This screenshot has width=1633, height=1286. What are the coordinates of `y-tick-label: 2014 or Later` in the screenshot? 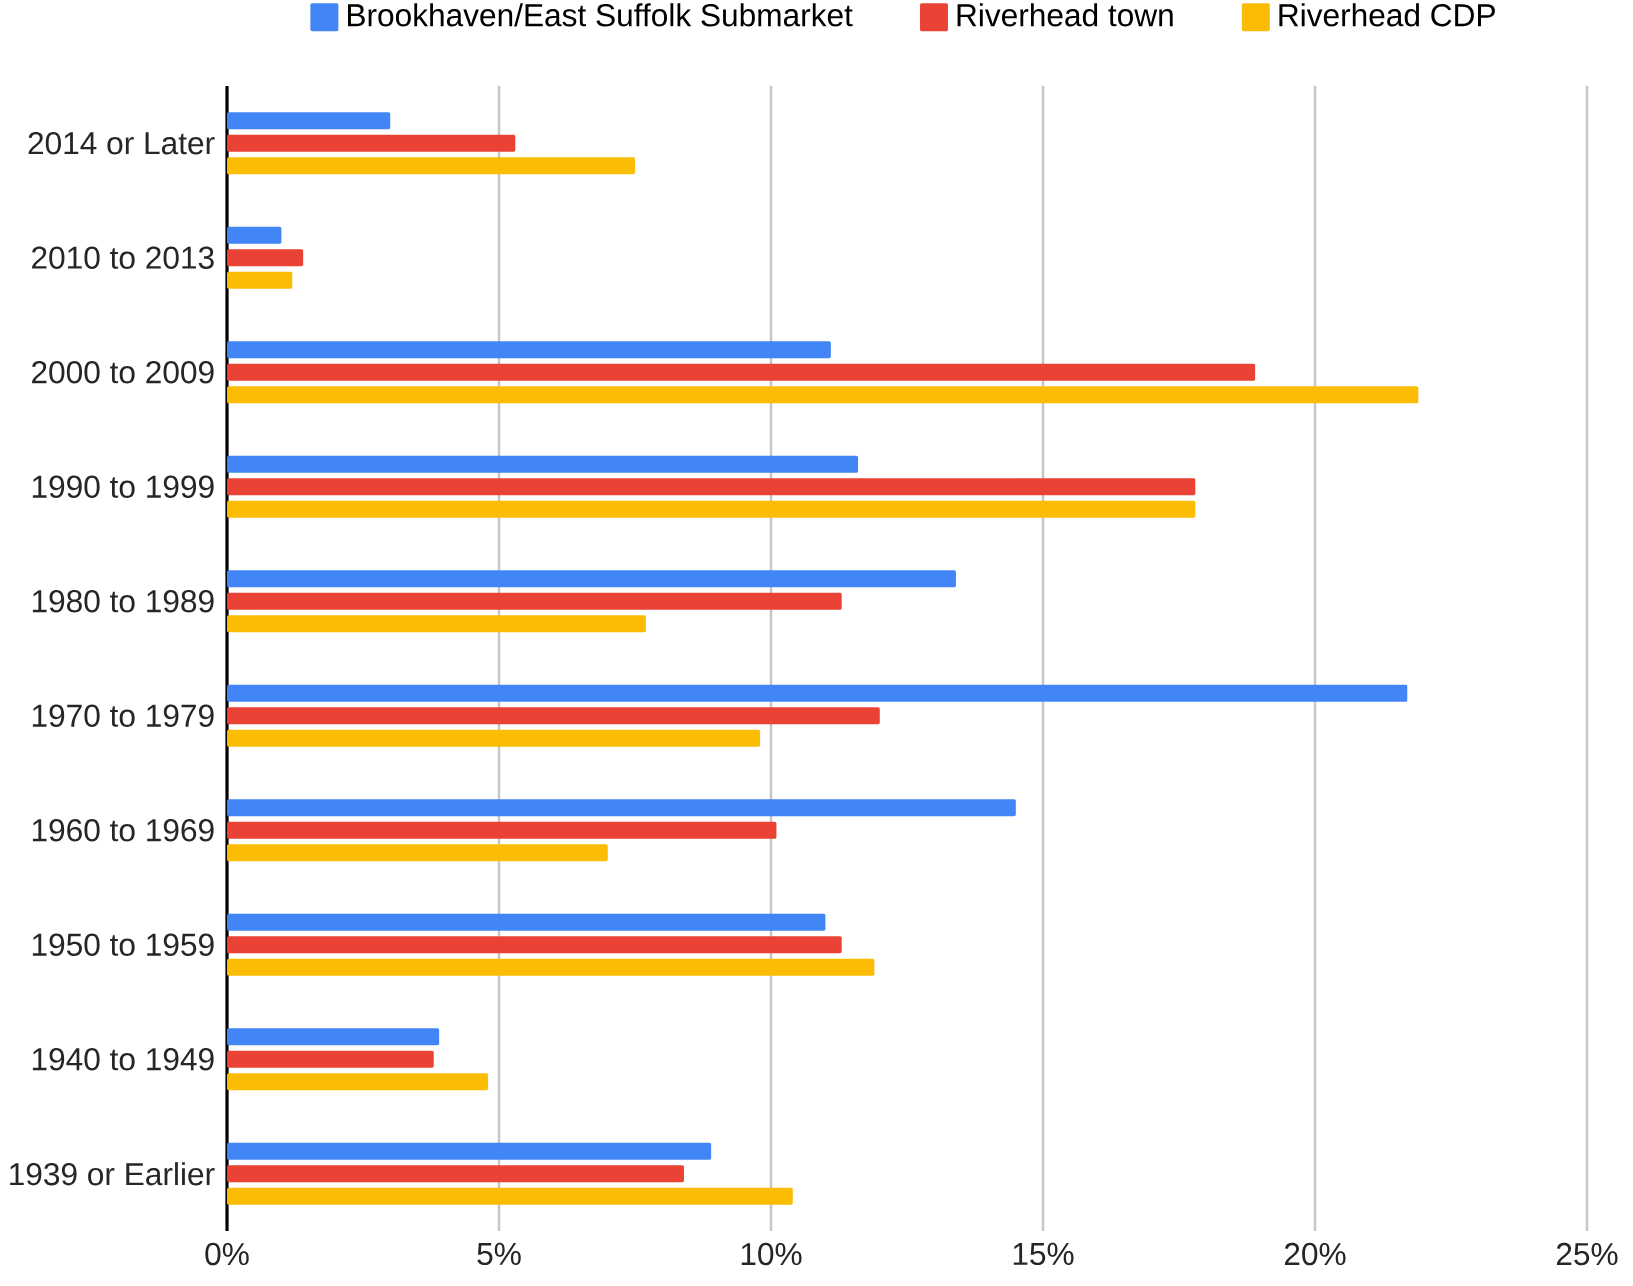 It's located at (121, 143).